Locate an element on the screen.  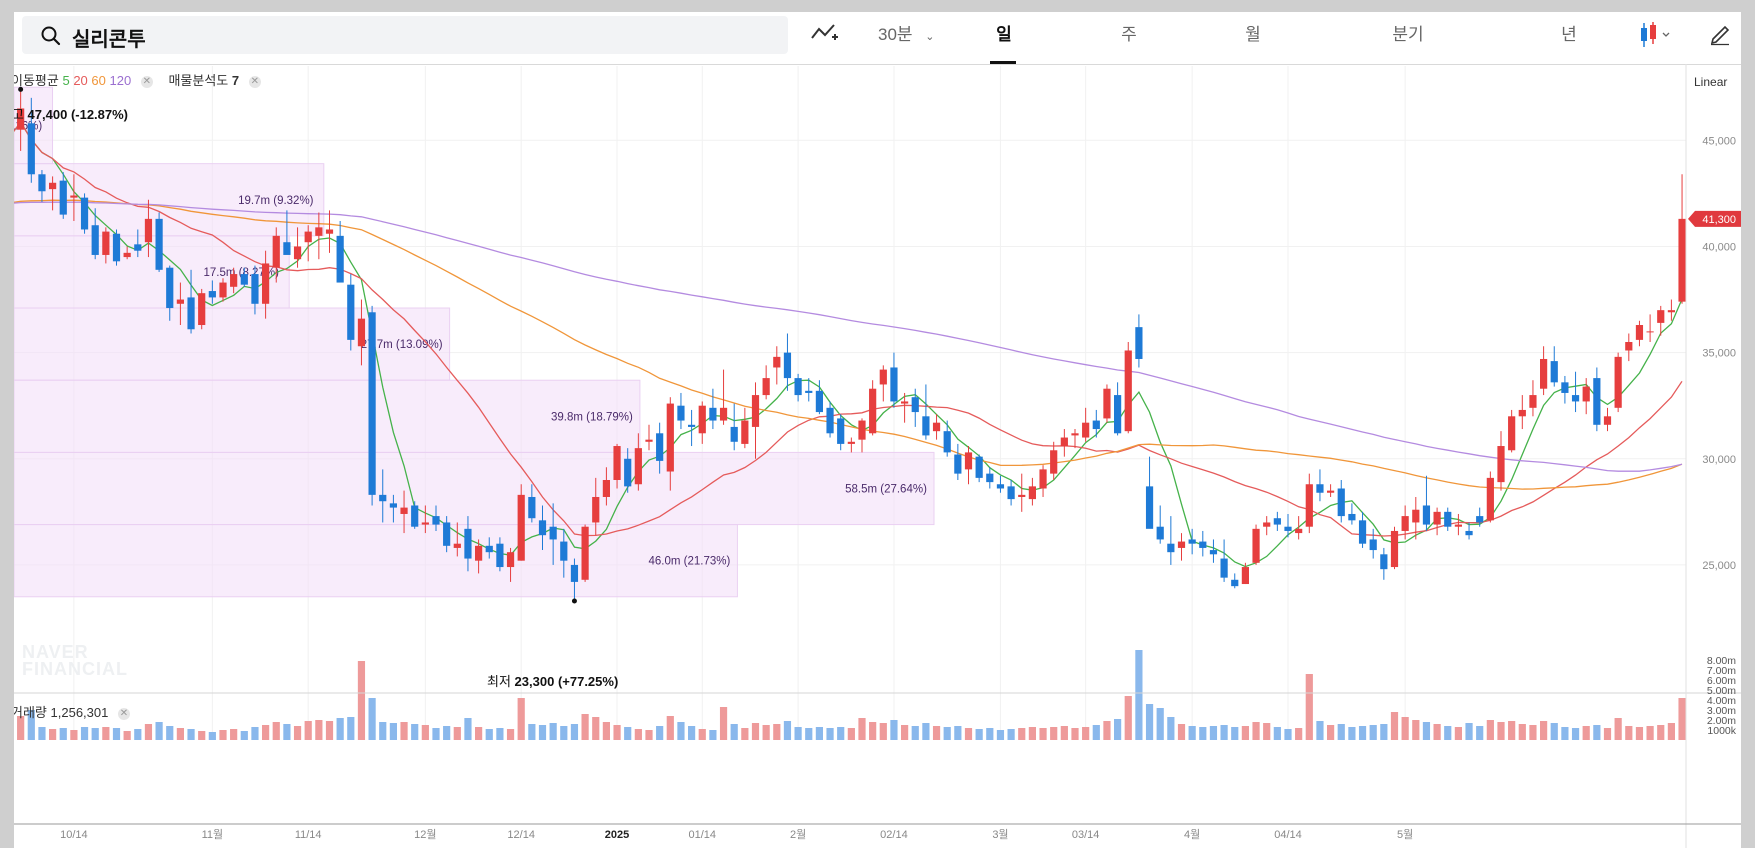
scale-mode: Linear is located at coordinates (1711, 82).